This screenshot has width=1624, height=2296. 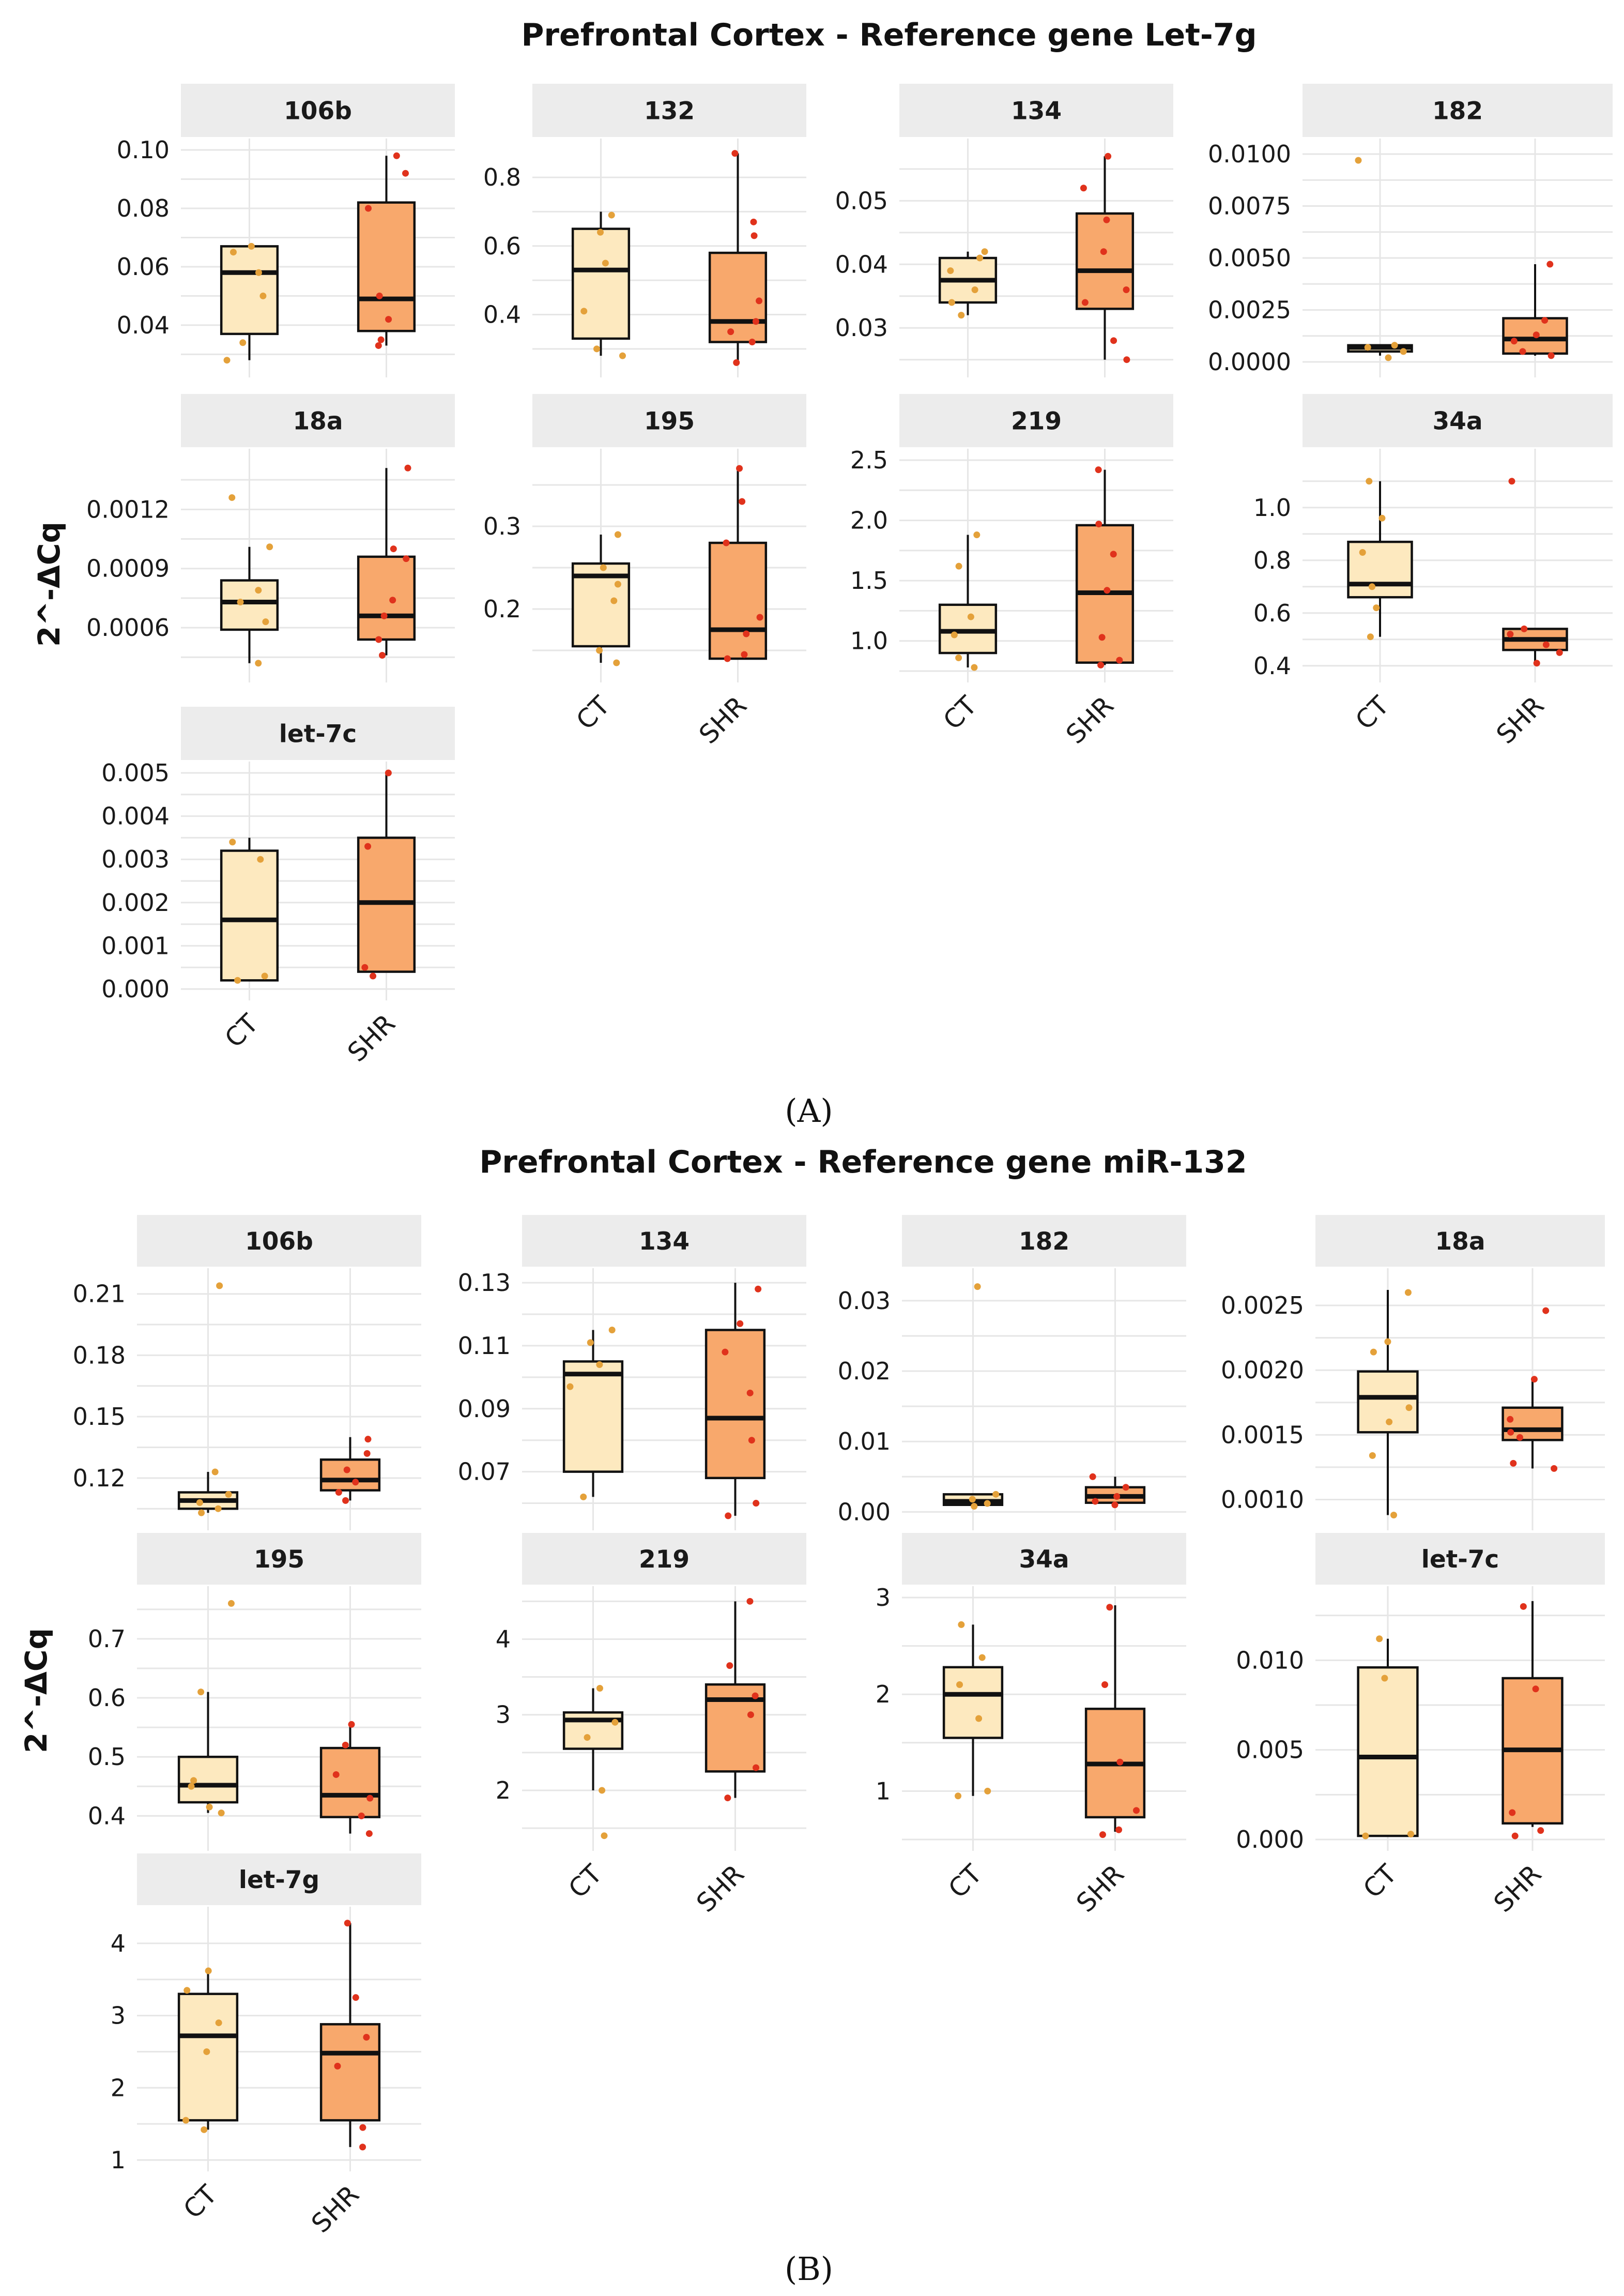 What do you see at coordinates (869, 581) in the screenshot?
I see `y-tick-label: 1.5` at bounding box center [869, 581].